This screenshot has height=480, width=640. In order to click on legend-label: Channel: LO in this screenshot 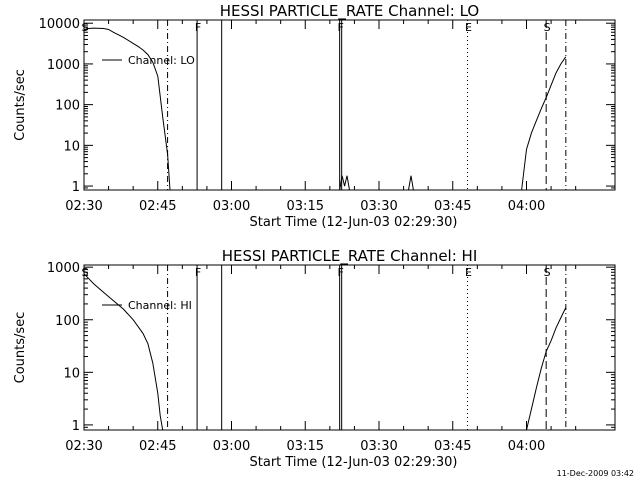, I will do `click(161, 60)`.